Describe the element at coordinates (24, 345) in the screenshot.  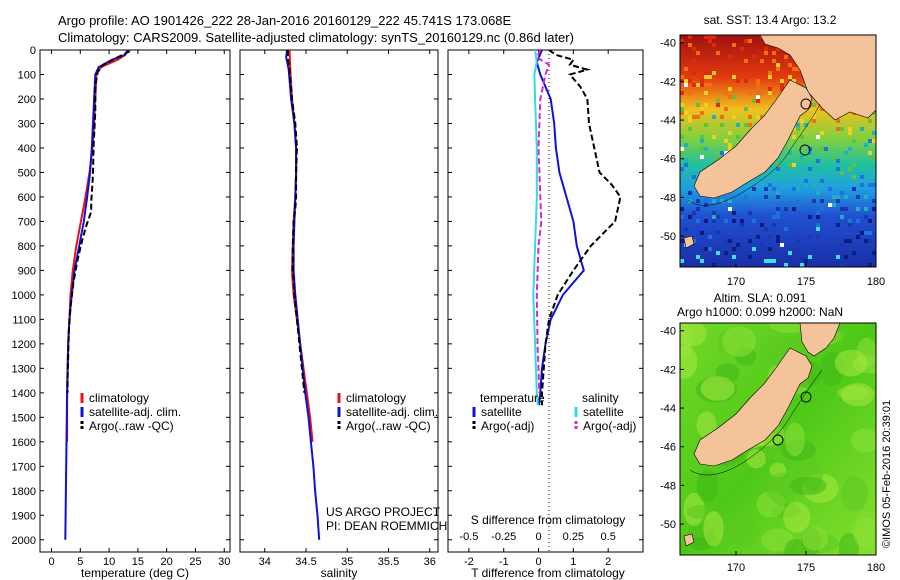
I see `y-tick-label: 1200` at that location.